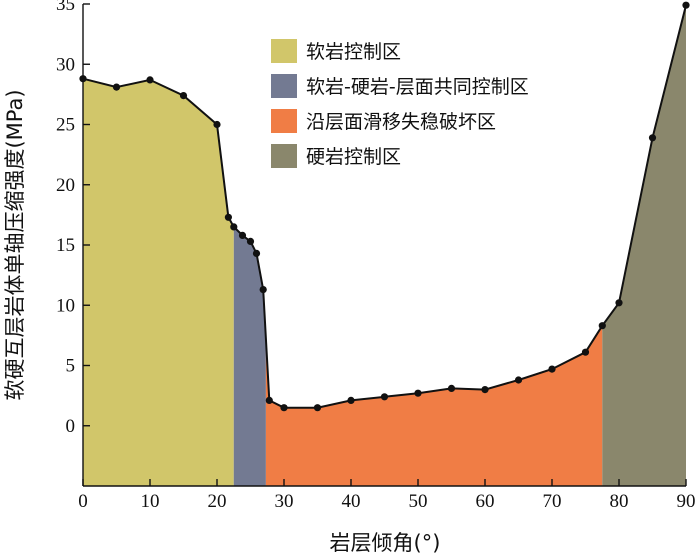 The image size is (700, 558). What do you see at coordinates (65, 7) in the screenshot?
I see `y-tick-label: 35` at bounding box center [65, 7].